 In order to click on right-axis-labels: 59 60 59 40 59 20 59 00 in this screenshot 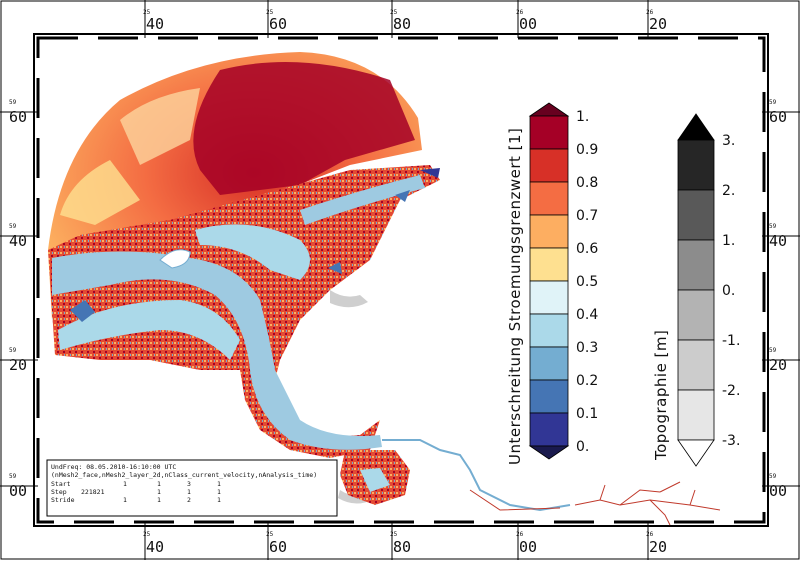, I will do `click(778, 299)`.